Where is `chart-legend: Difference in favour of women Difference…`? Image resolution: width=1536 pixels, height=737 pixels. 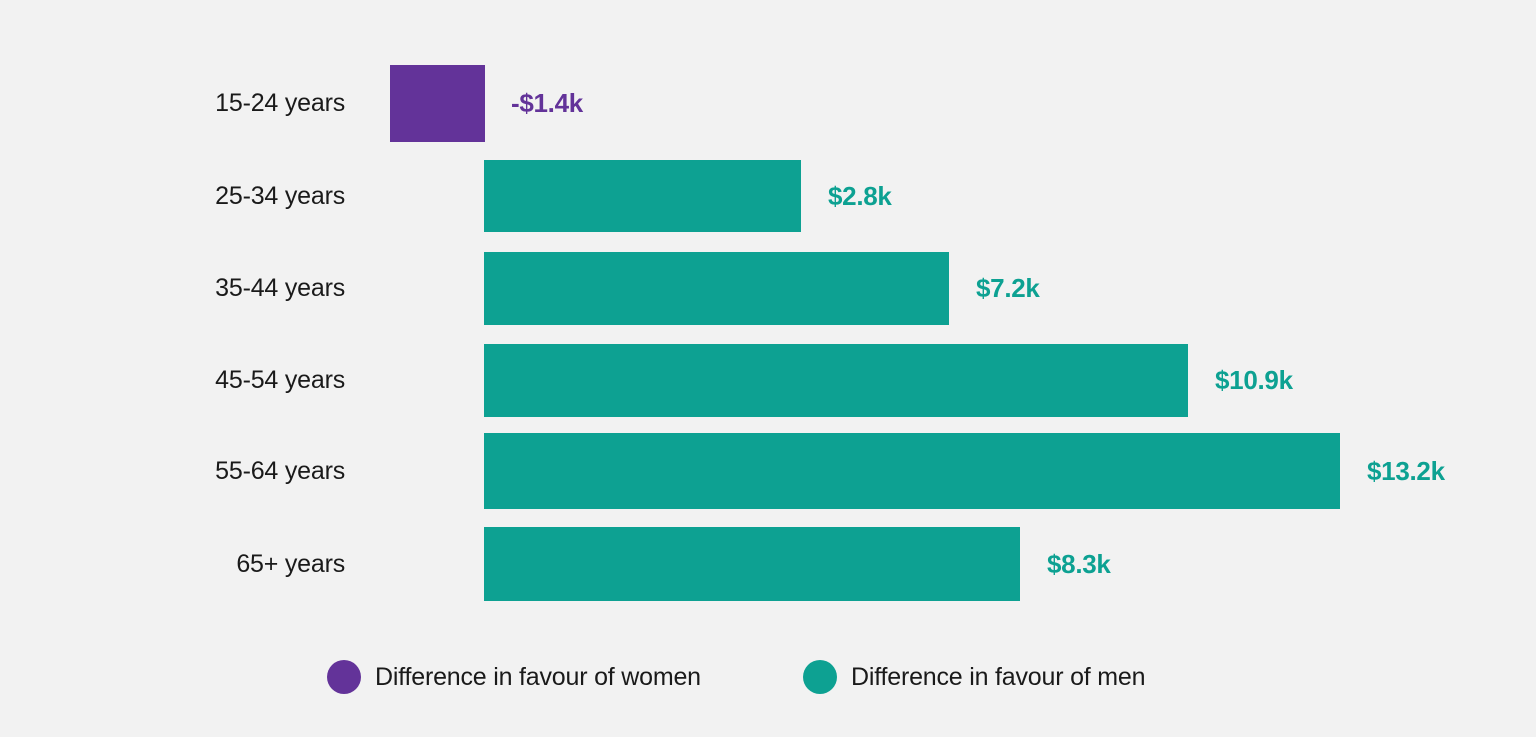 chart-legend: Difference in favour of women Difference… is located at coordinates (768, 680).